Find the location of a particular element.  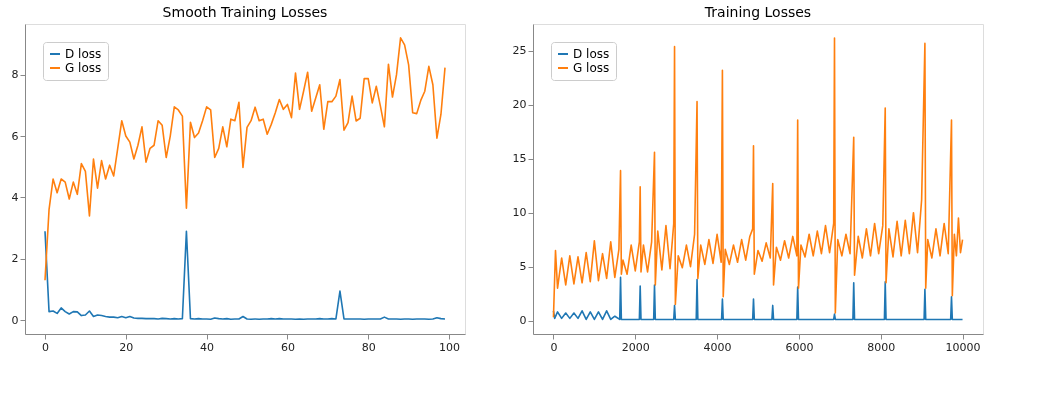

y-tick-label: 10 is located at coordinates (519, 213).